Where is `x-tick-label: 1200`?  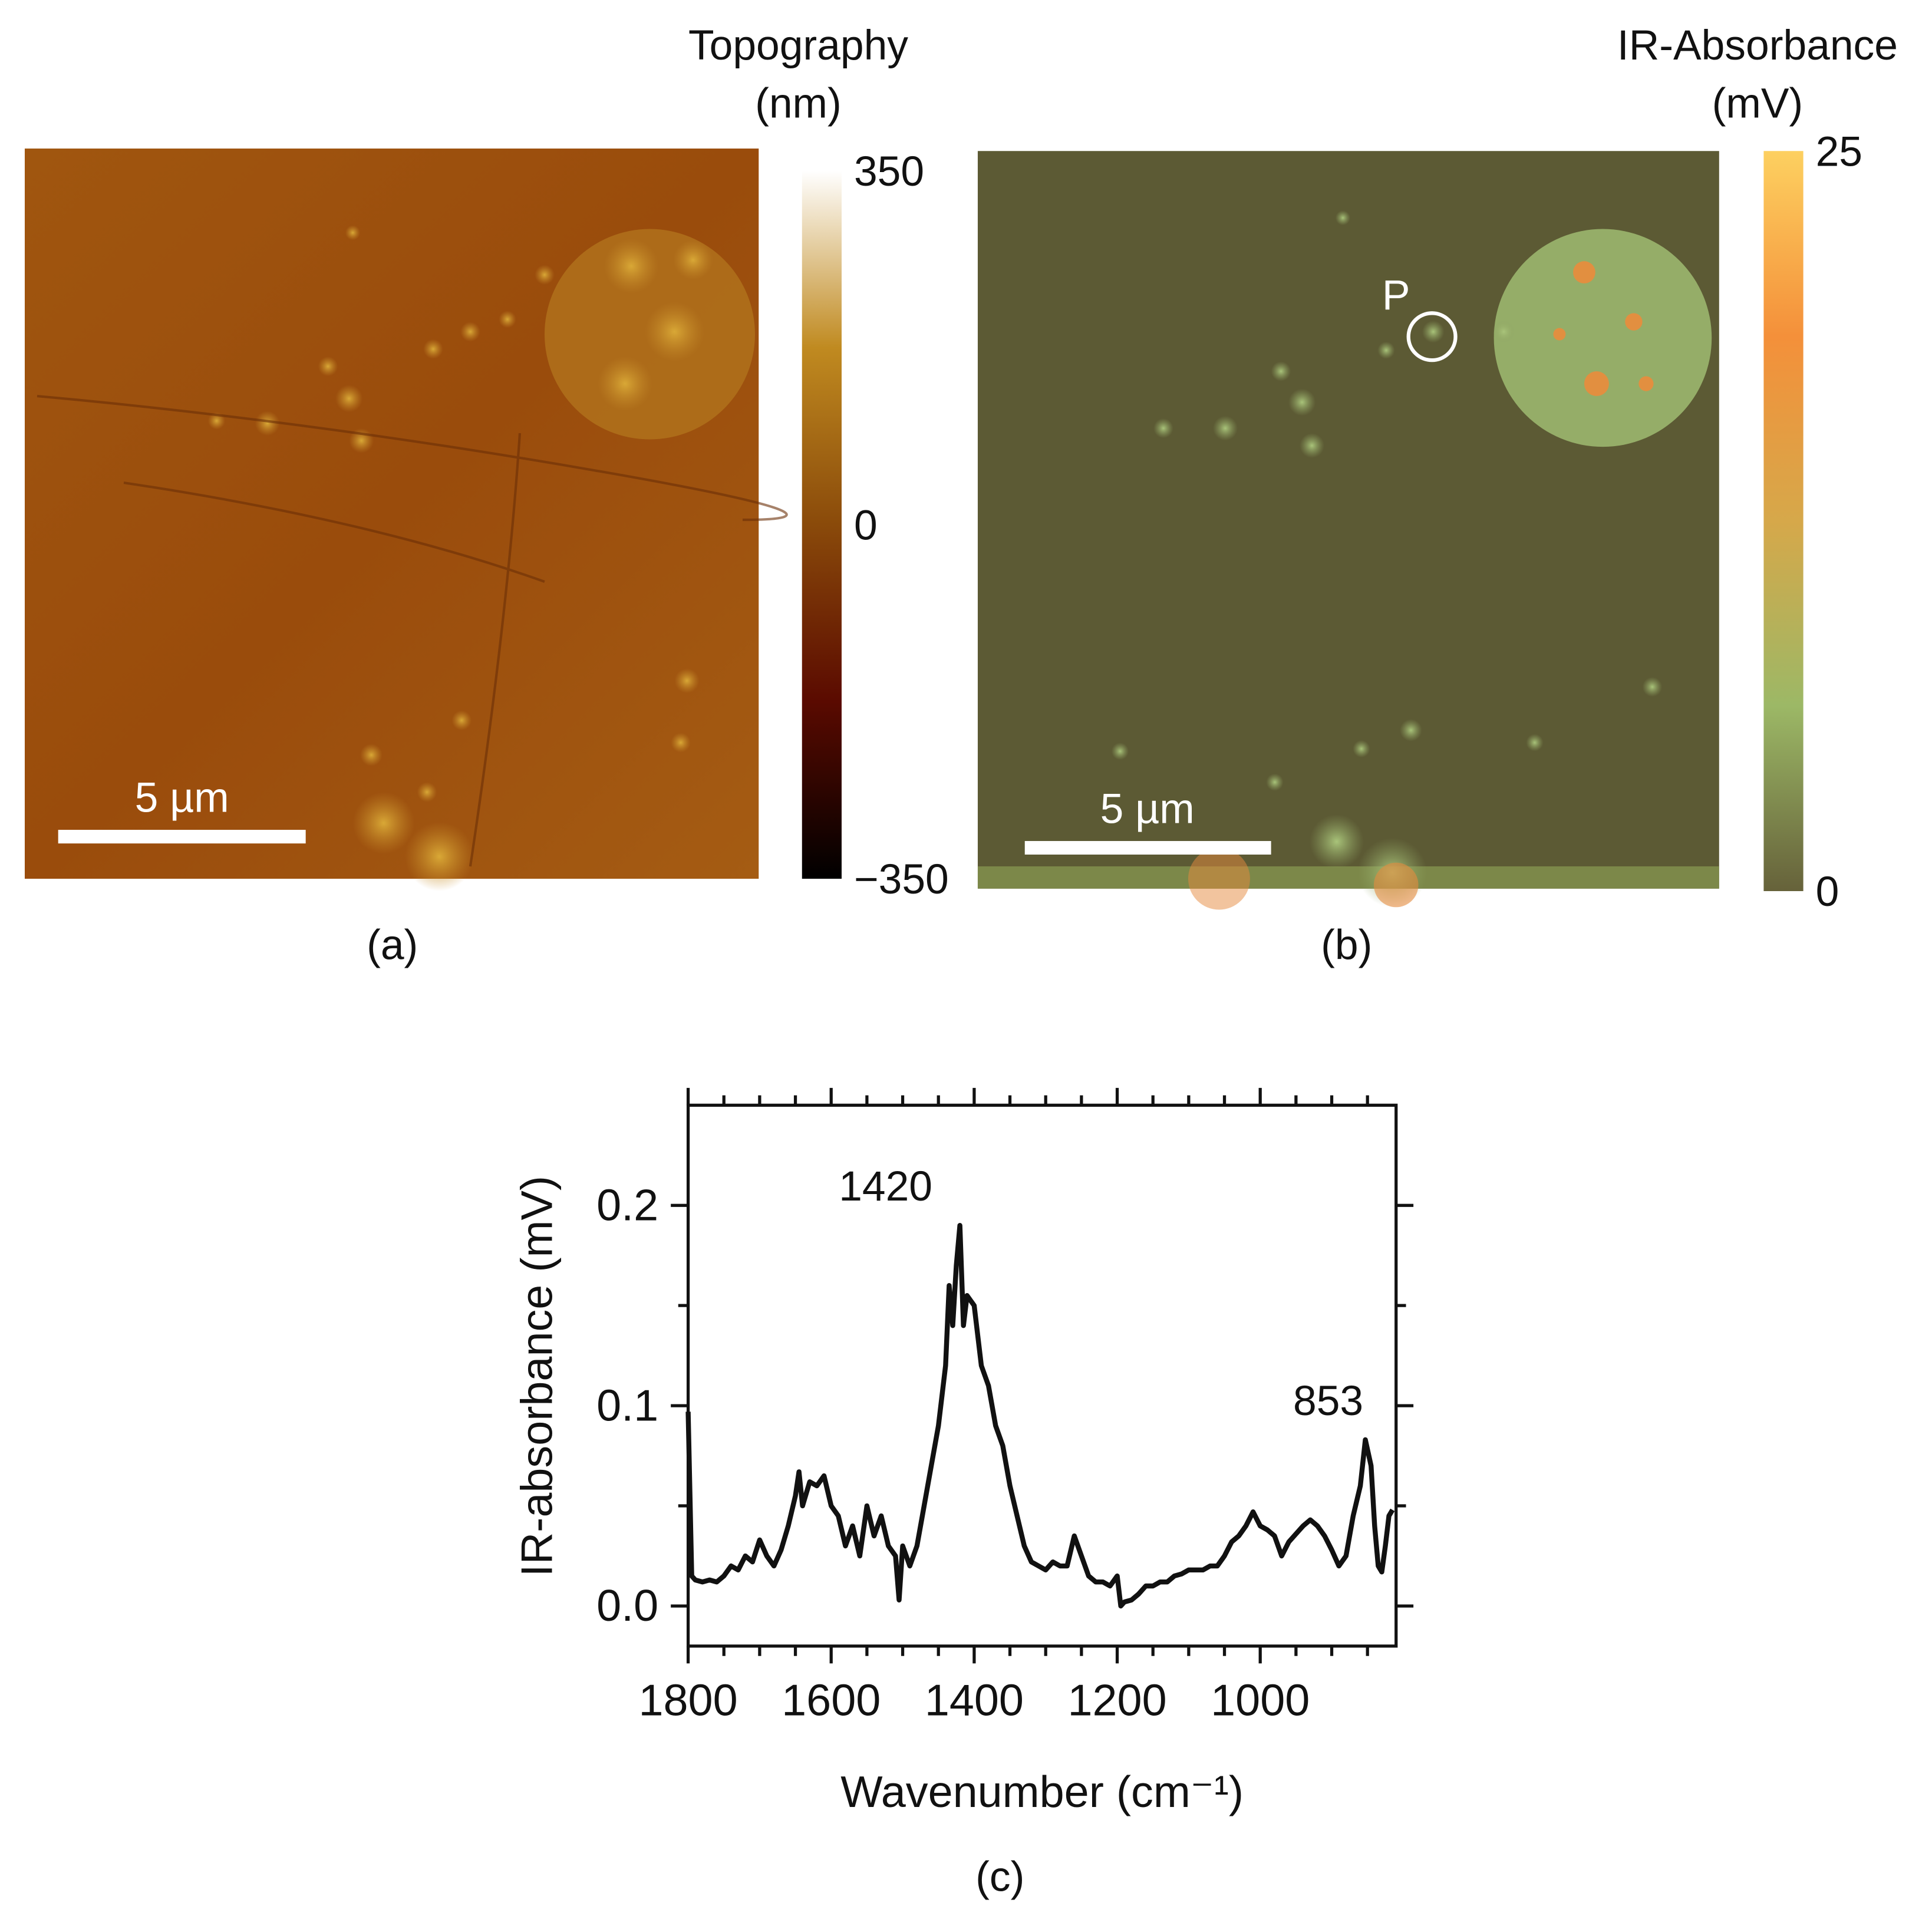 x-tick-label: 1200 is located at coordinates (1116, 1701).